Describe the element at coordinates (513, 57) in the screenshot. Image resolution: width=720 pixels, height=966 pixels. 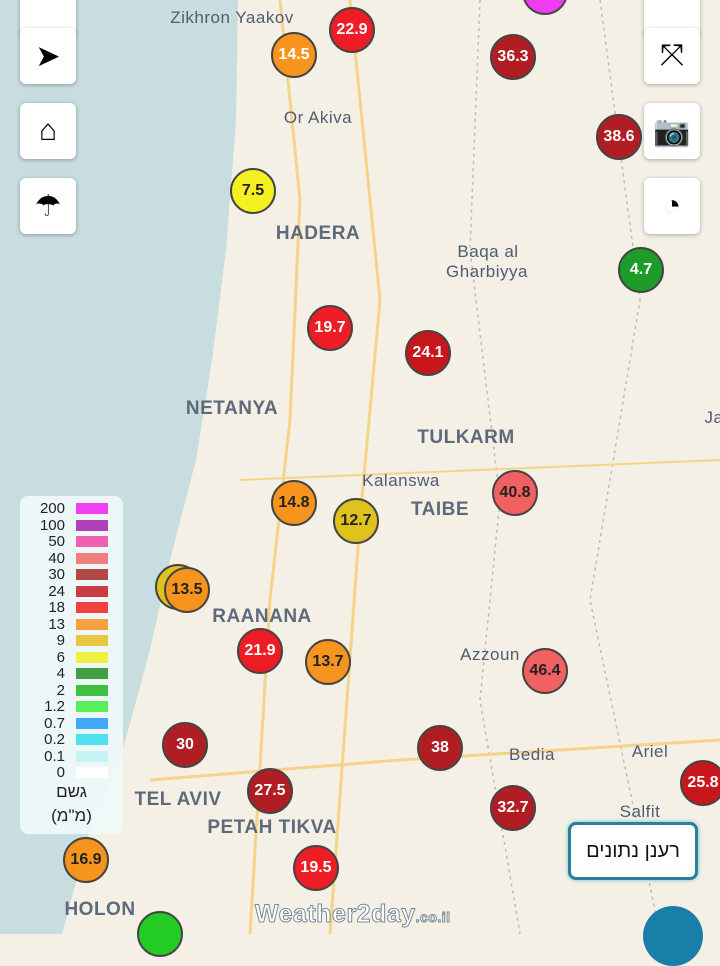
I see `rain-station-marker: 36.3` at that location.